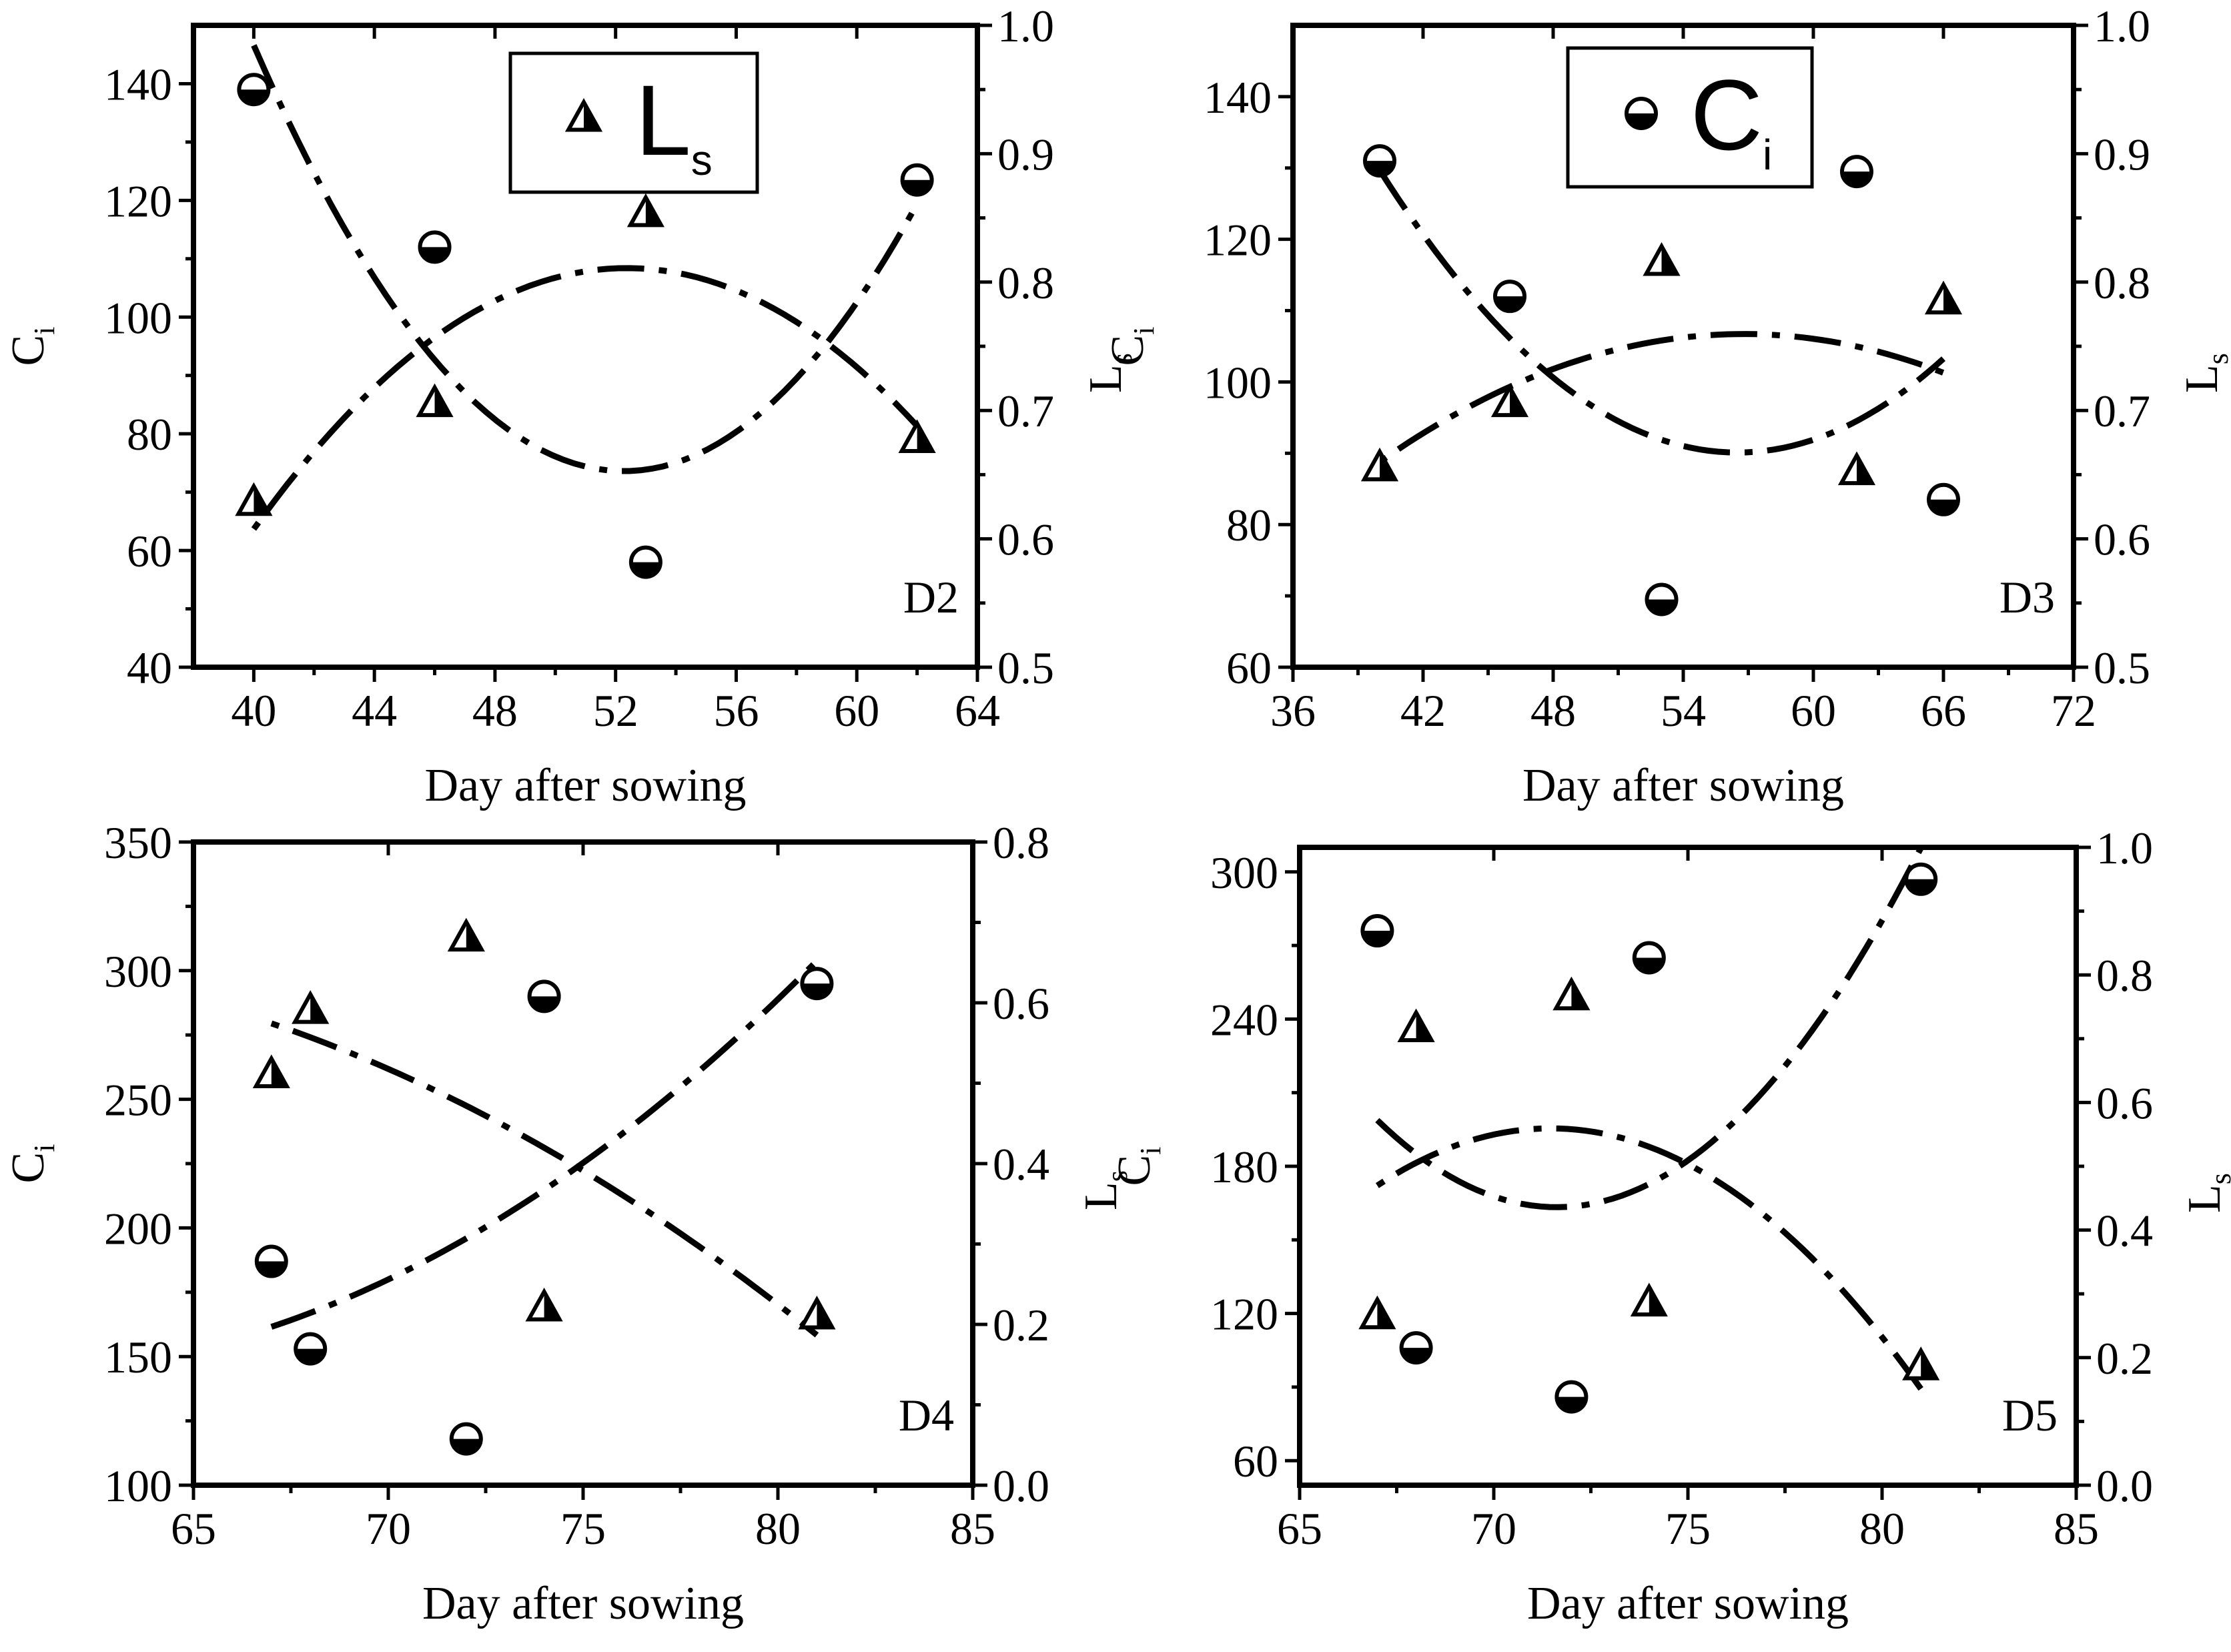  What do you see at coordinates (2076, 1528) in the screenshot?
I see `x-tick-label: 85` at bounding box center [2076, 1528].